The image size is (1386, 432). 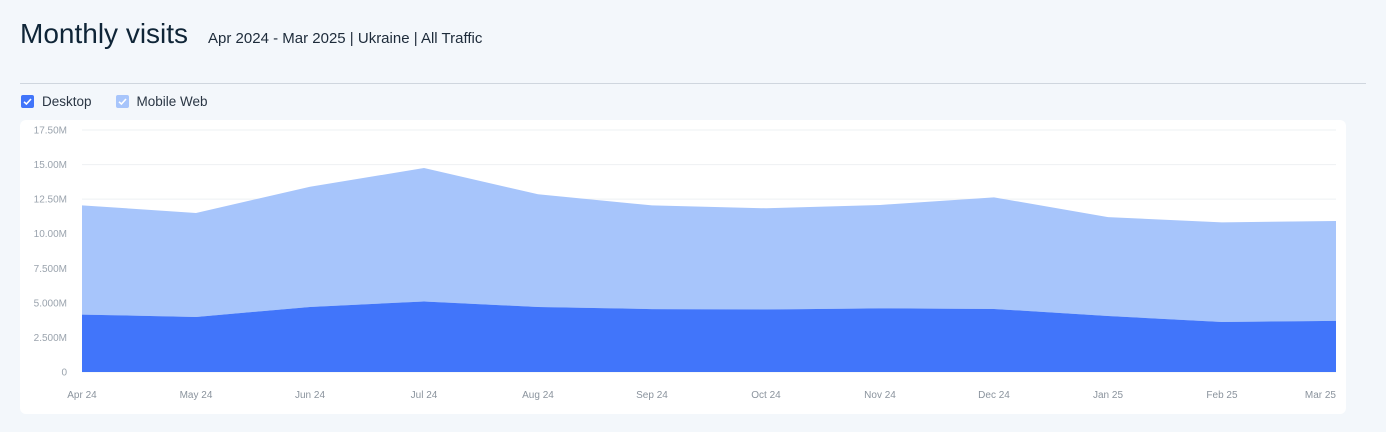 What do you see at coordinates (652, 395) in the screenshot?
I see `x-tick-label: Sep 24` at bounding box center [652, 395].